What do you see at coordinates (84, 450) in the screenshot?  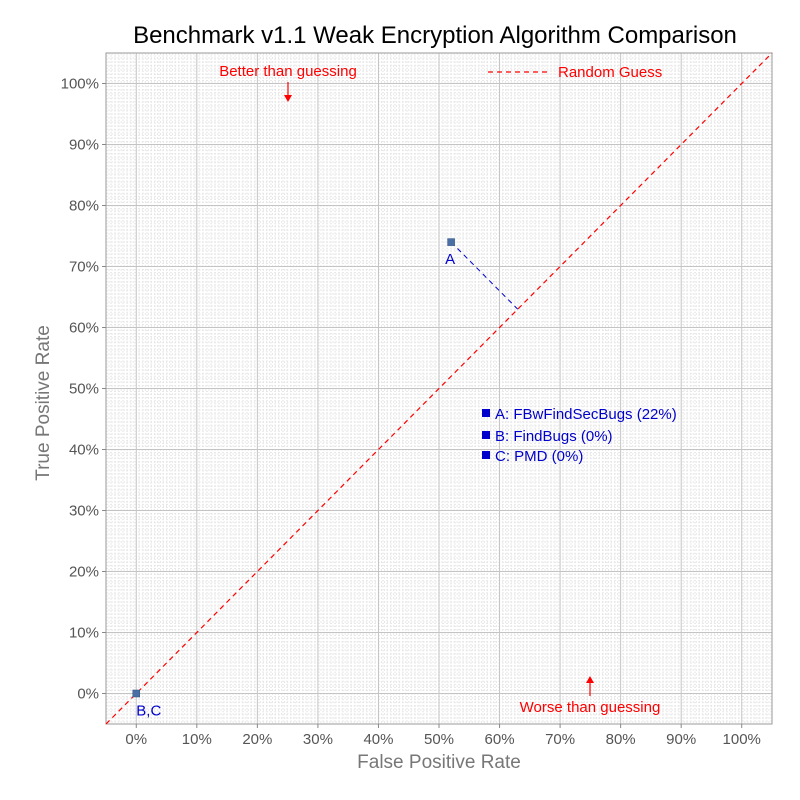 I see `y-tick-label: 40%` at bounding box center [84, 450].